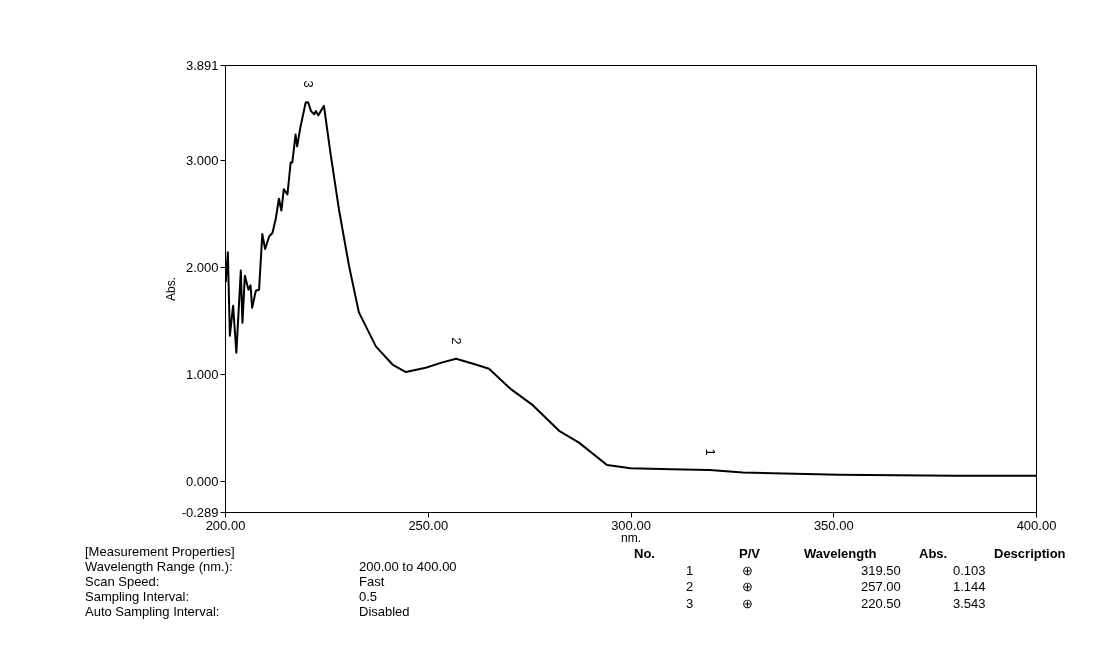  I want to click on x-tick-label: 400.00, so click(1036, 525).